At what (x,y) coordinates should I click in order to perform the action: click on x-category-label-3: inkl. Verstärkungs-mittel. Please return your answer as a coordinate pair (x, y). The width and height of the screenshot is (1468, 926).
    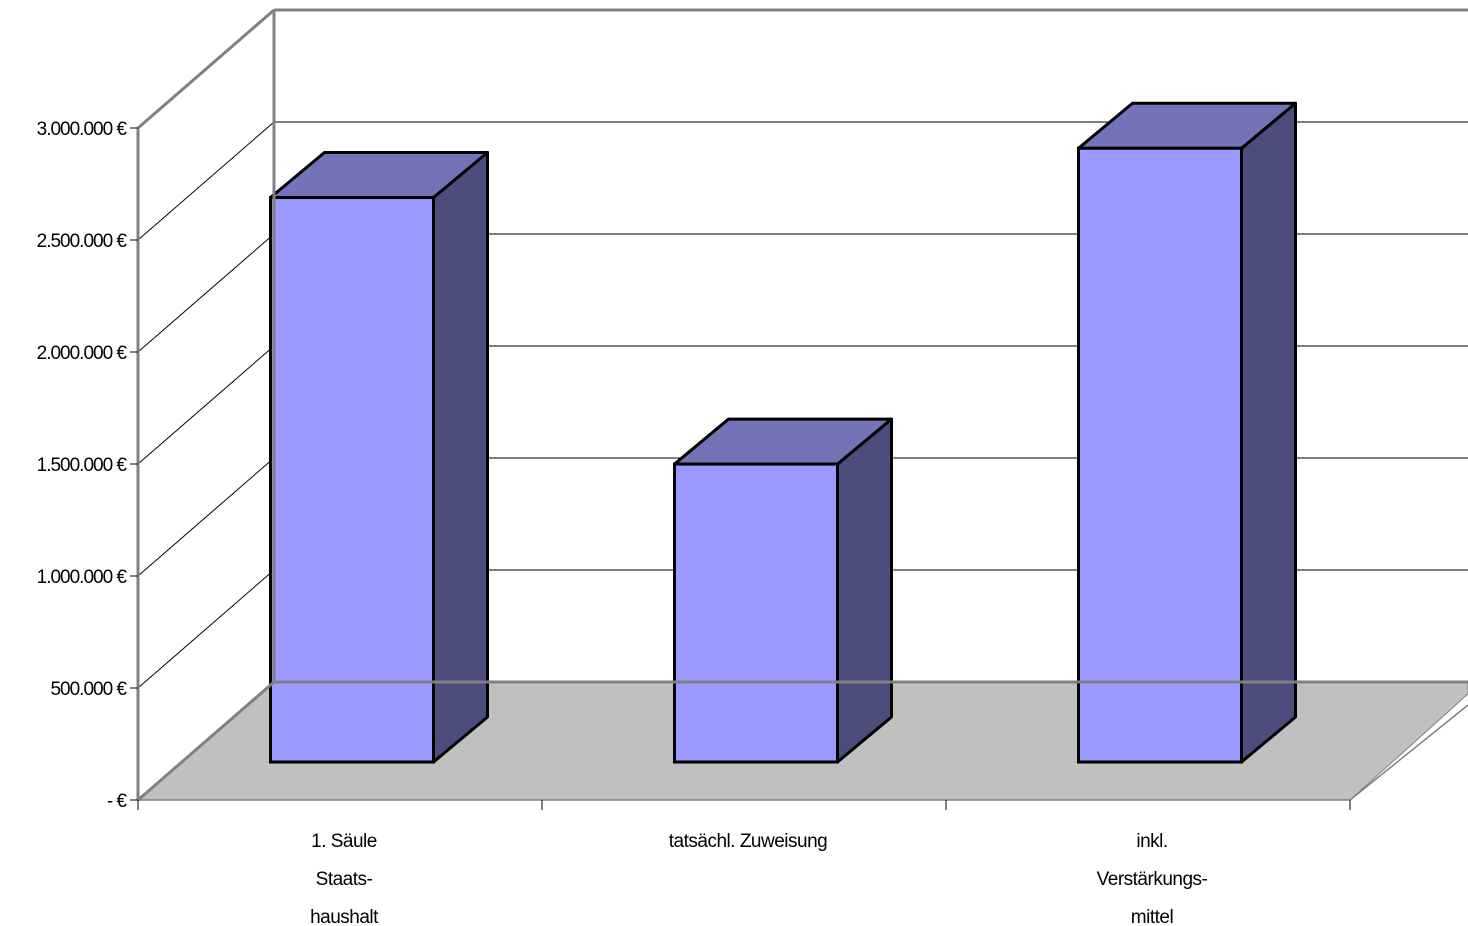
    Looking at the image, I should click on (1152, 878).